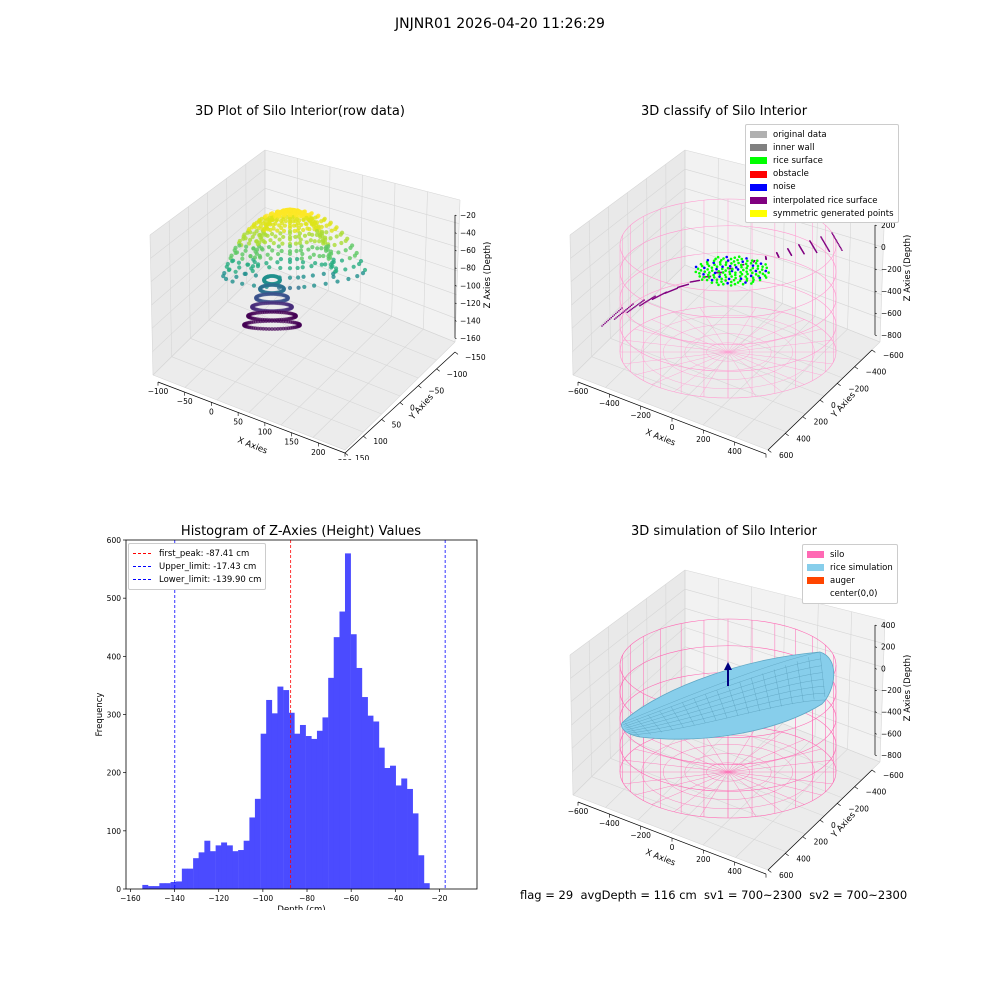 This screenshot has height=1000, width=1000. I want to click on z-tick-label: −800, so click(891, 755).